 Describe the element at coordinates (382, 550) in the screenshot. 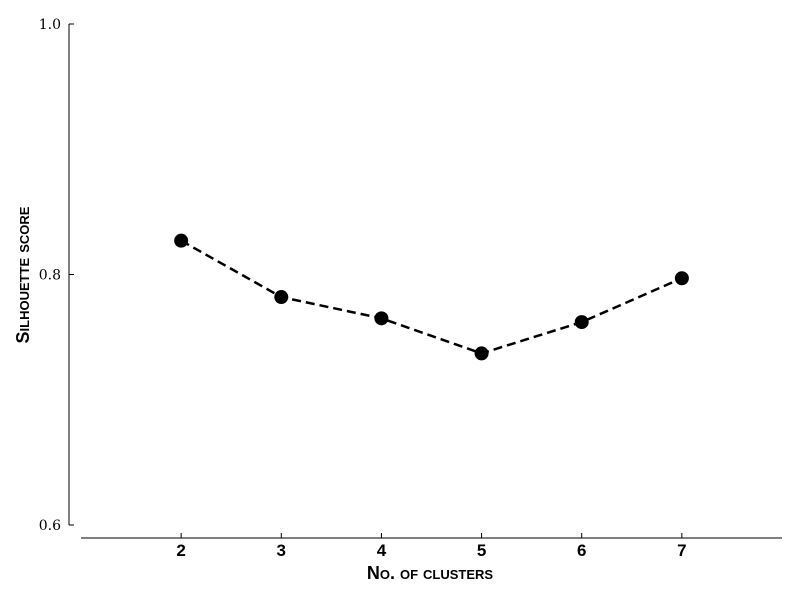

I see `x-tick-label: 4` at that location.